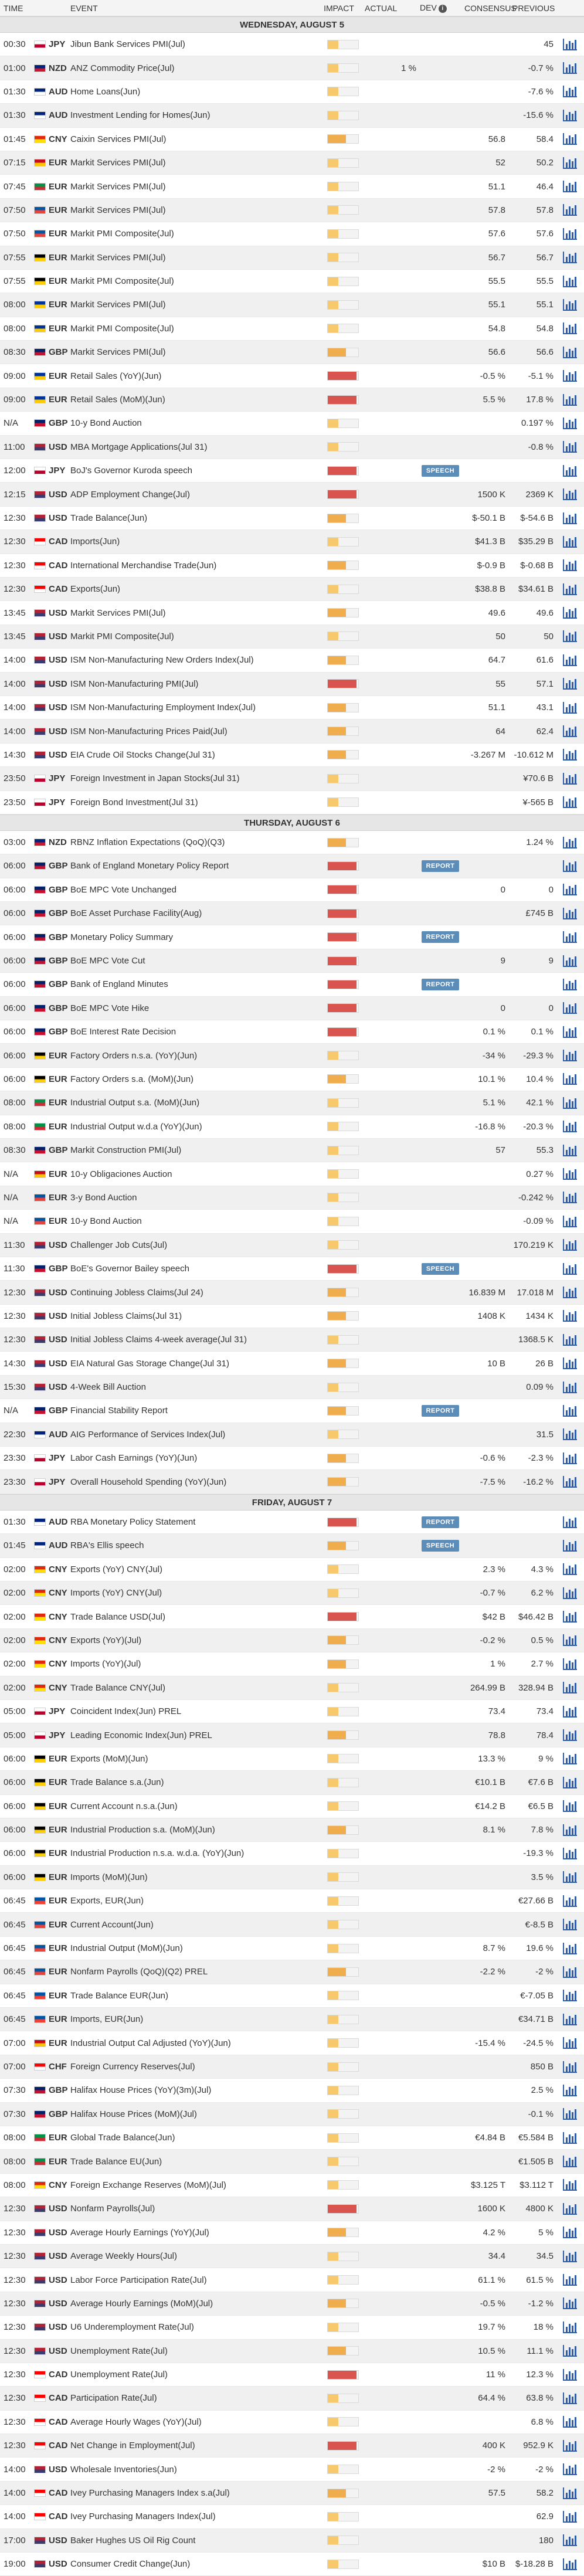  I want to click on event-name: ISM Non-Manufacturing Prices Paid(Jul), so click(149, 731).